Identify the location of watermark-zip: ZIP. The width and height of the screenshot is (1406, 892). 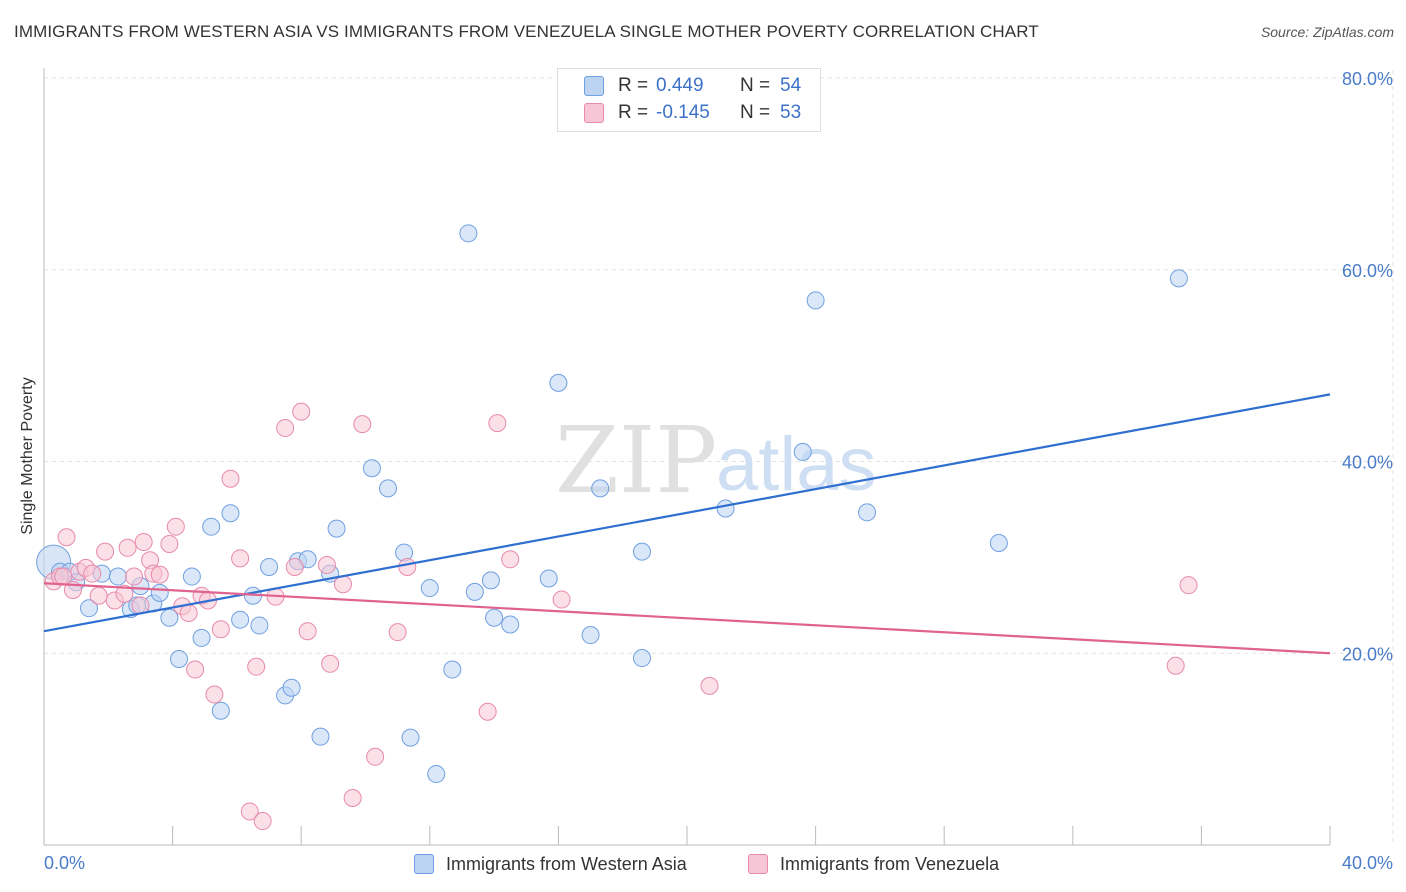
(636, 460).